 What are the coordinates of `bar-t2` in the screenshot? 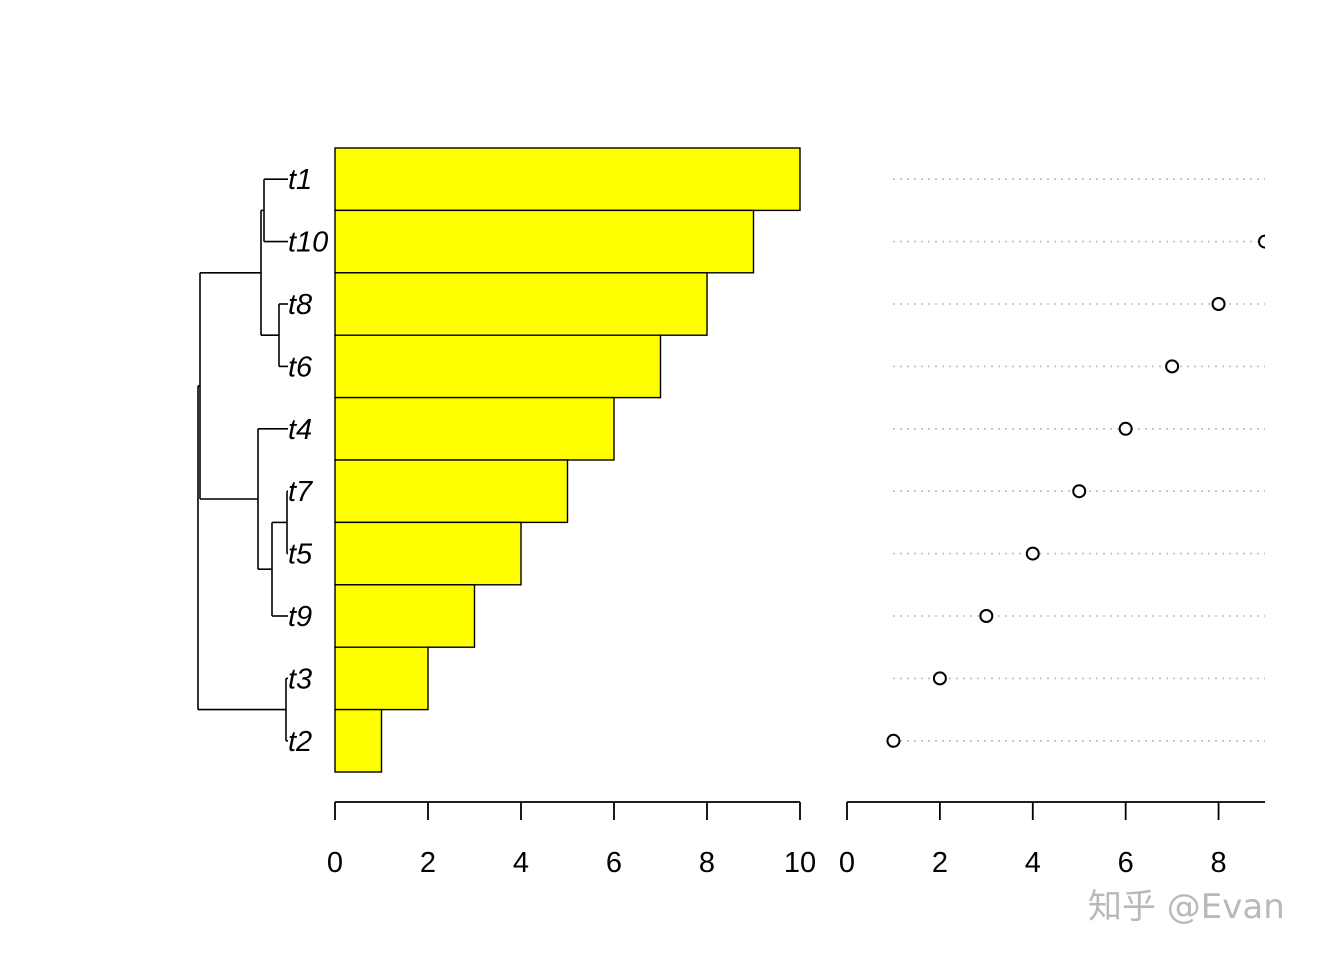 It's located at (358, 740).